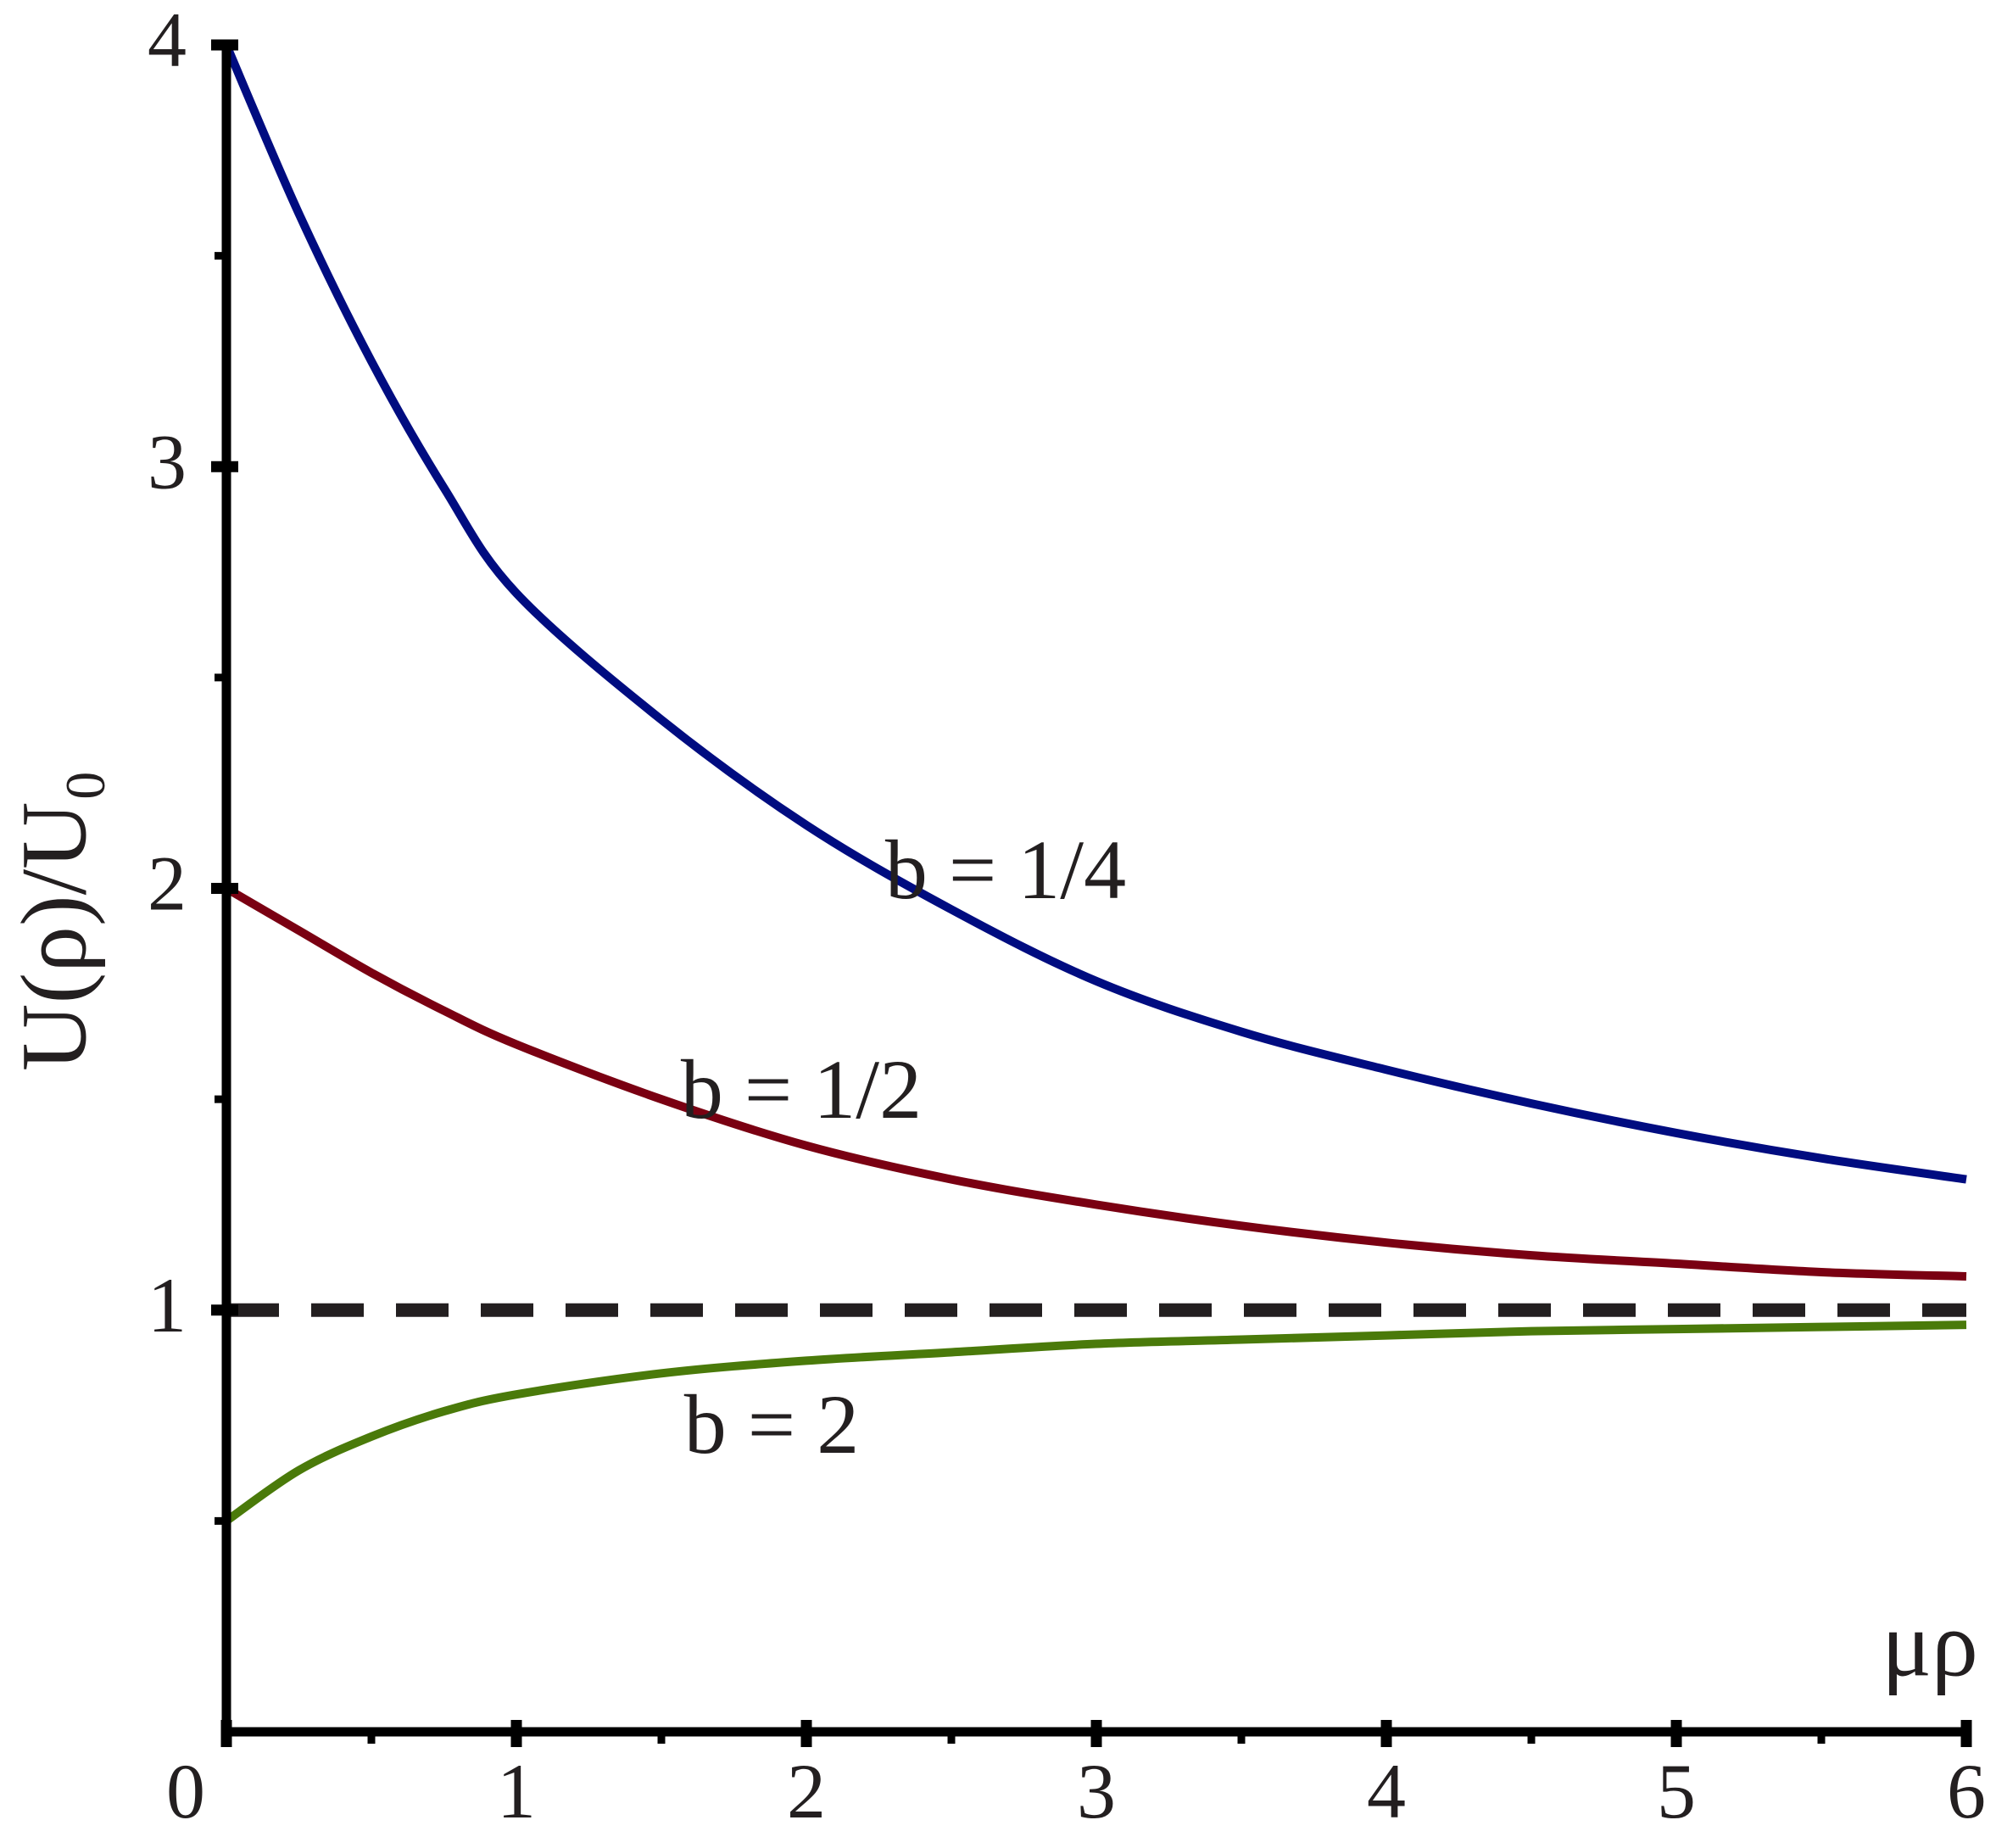 The height and width of the screenshot is (1848, 1996). What do you see at coordinates (1005, 870) in the screenshot?
I see `series-label: b = 1/4` at bounding box center [1005, 870].